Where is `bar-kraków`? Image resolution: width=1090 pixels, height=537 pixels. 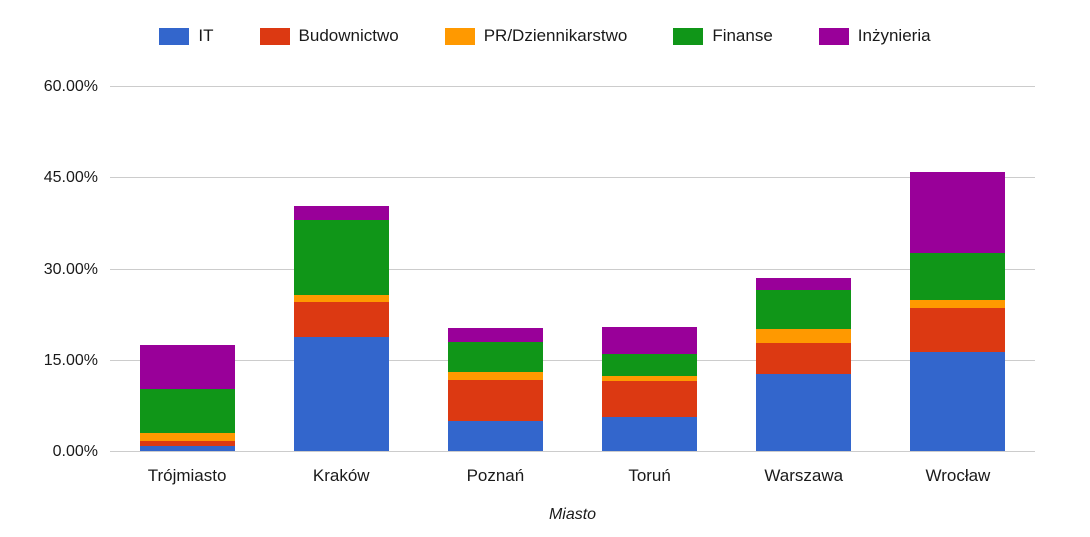
bar-kraków is located at coordinates (341, 328).